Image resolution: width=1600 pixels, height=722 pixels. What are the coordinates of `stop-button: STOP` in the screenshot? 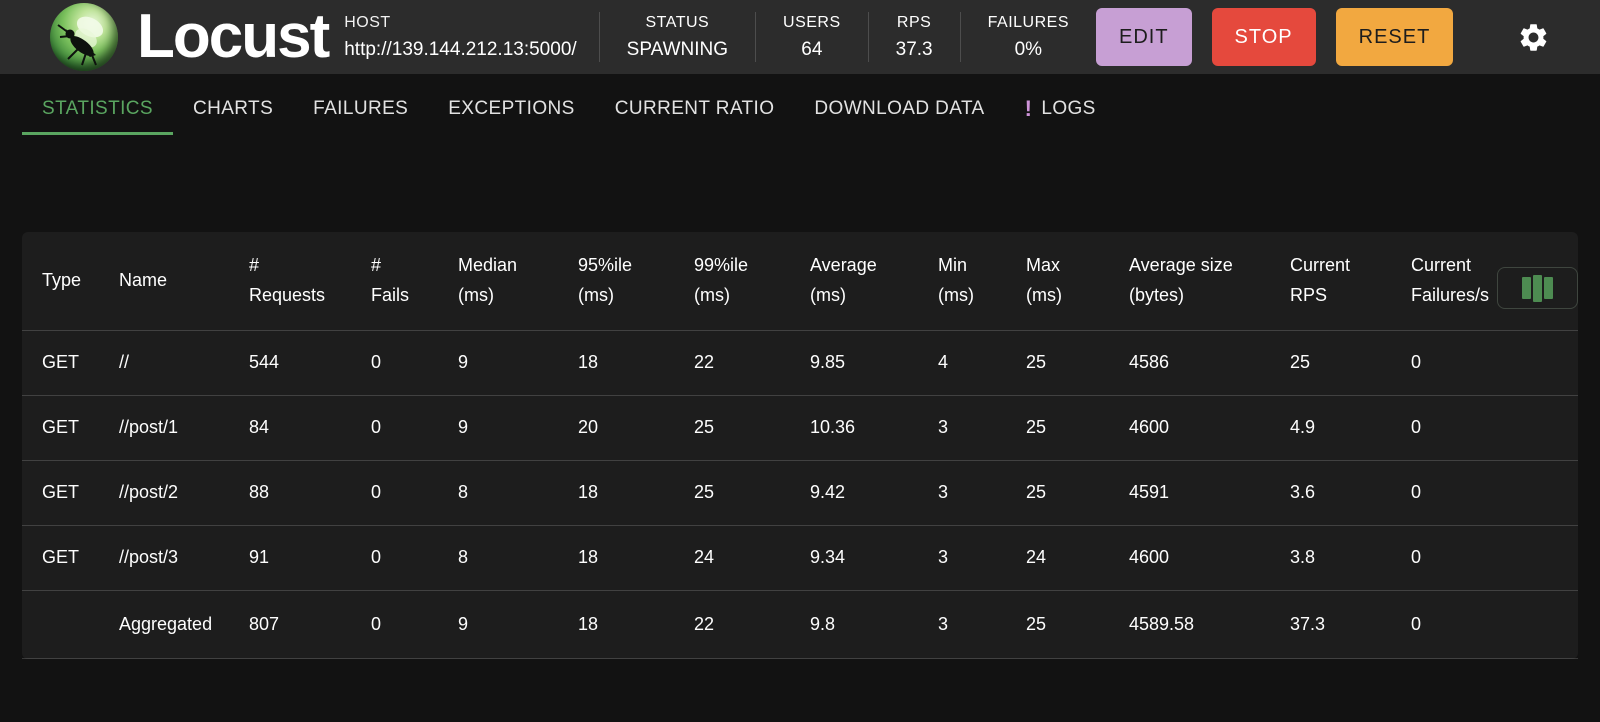 It's located at (1263, 37).